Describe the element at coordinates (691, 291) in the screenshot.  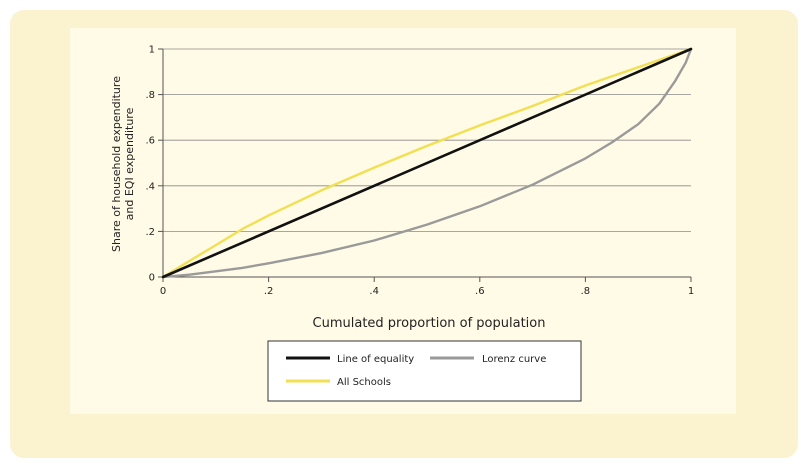
I see `x-tick-label-5: 1` at that location.